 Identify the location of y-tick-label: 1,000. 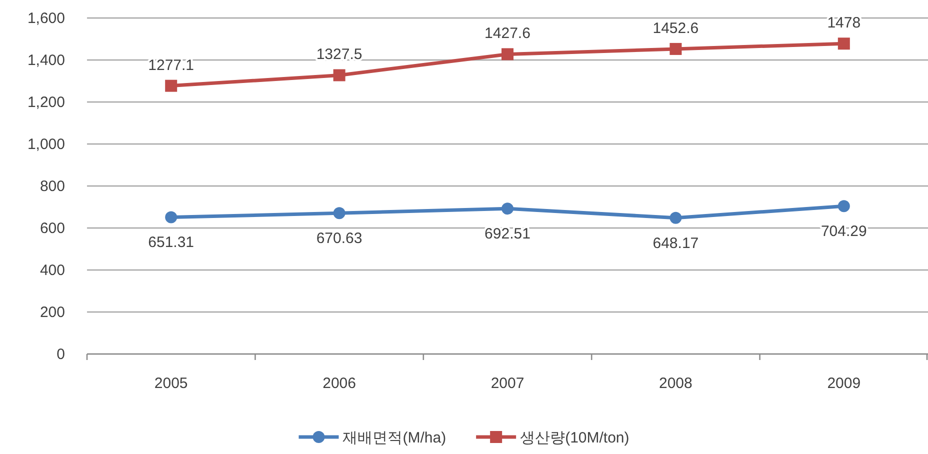
(46, 144).